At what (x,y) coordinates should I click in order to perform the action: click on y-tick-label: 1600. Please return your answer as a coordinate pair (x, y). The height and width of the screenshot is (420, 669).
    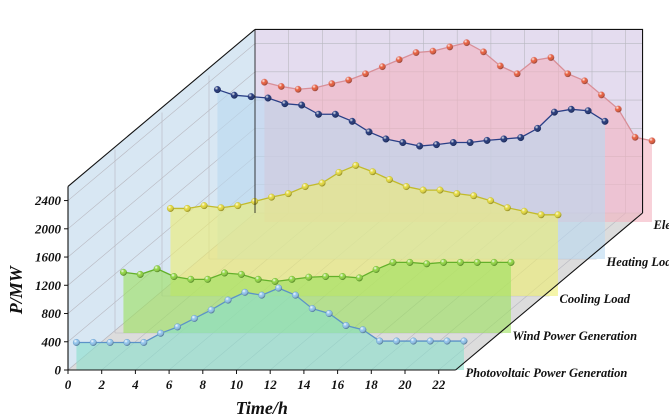
    Looking at the image, I should click on (48, 257).